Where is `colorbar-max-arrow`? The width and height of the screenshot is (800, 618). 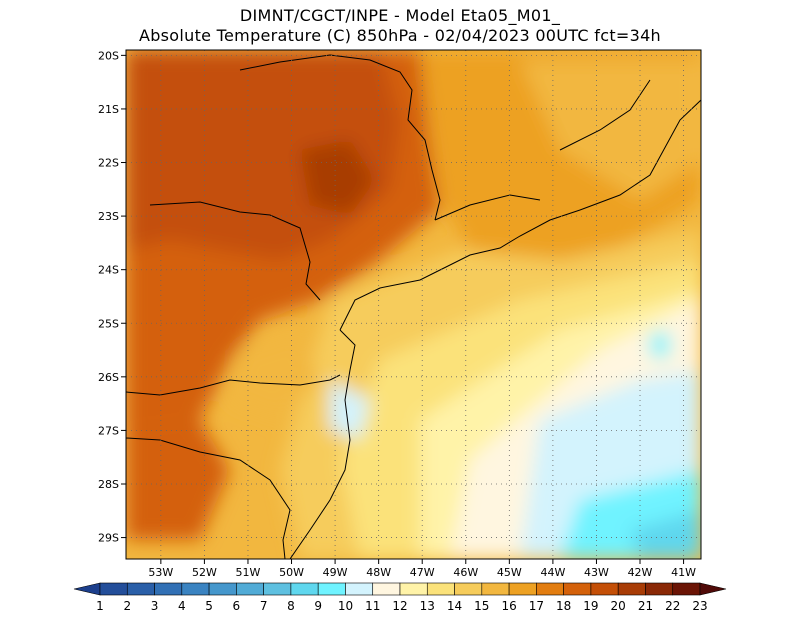
colorbar-max-arrow is located at coordinates (713, 589).